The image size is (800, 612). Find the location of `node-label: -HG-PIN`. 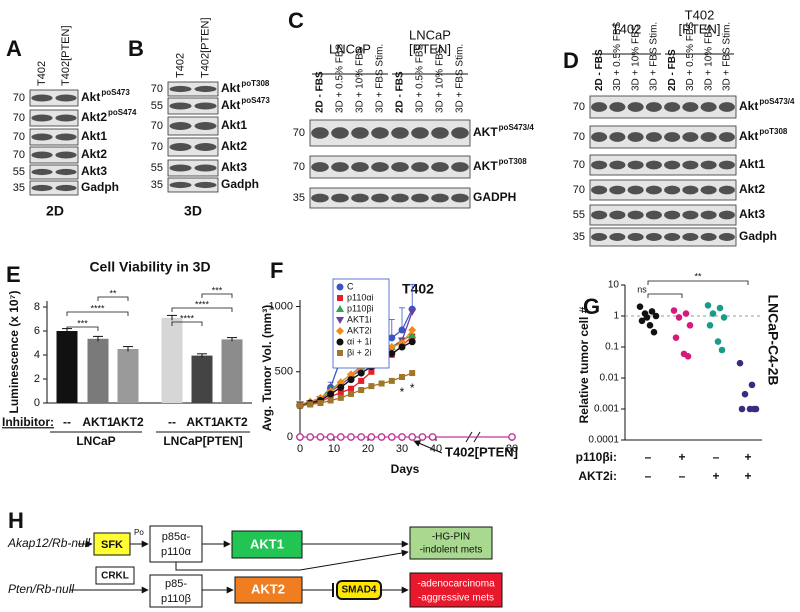

node-label: -HG-PIN is located at coordinates (451, 537).